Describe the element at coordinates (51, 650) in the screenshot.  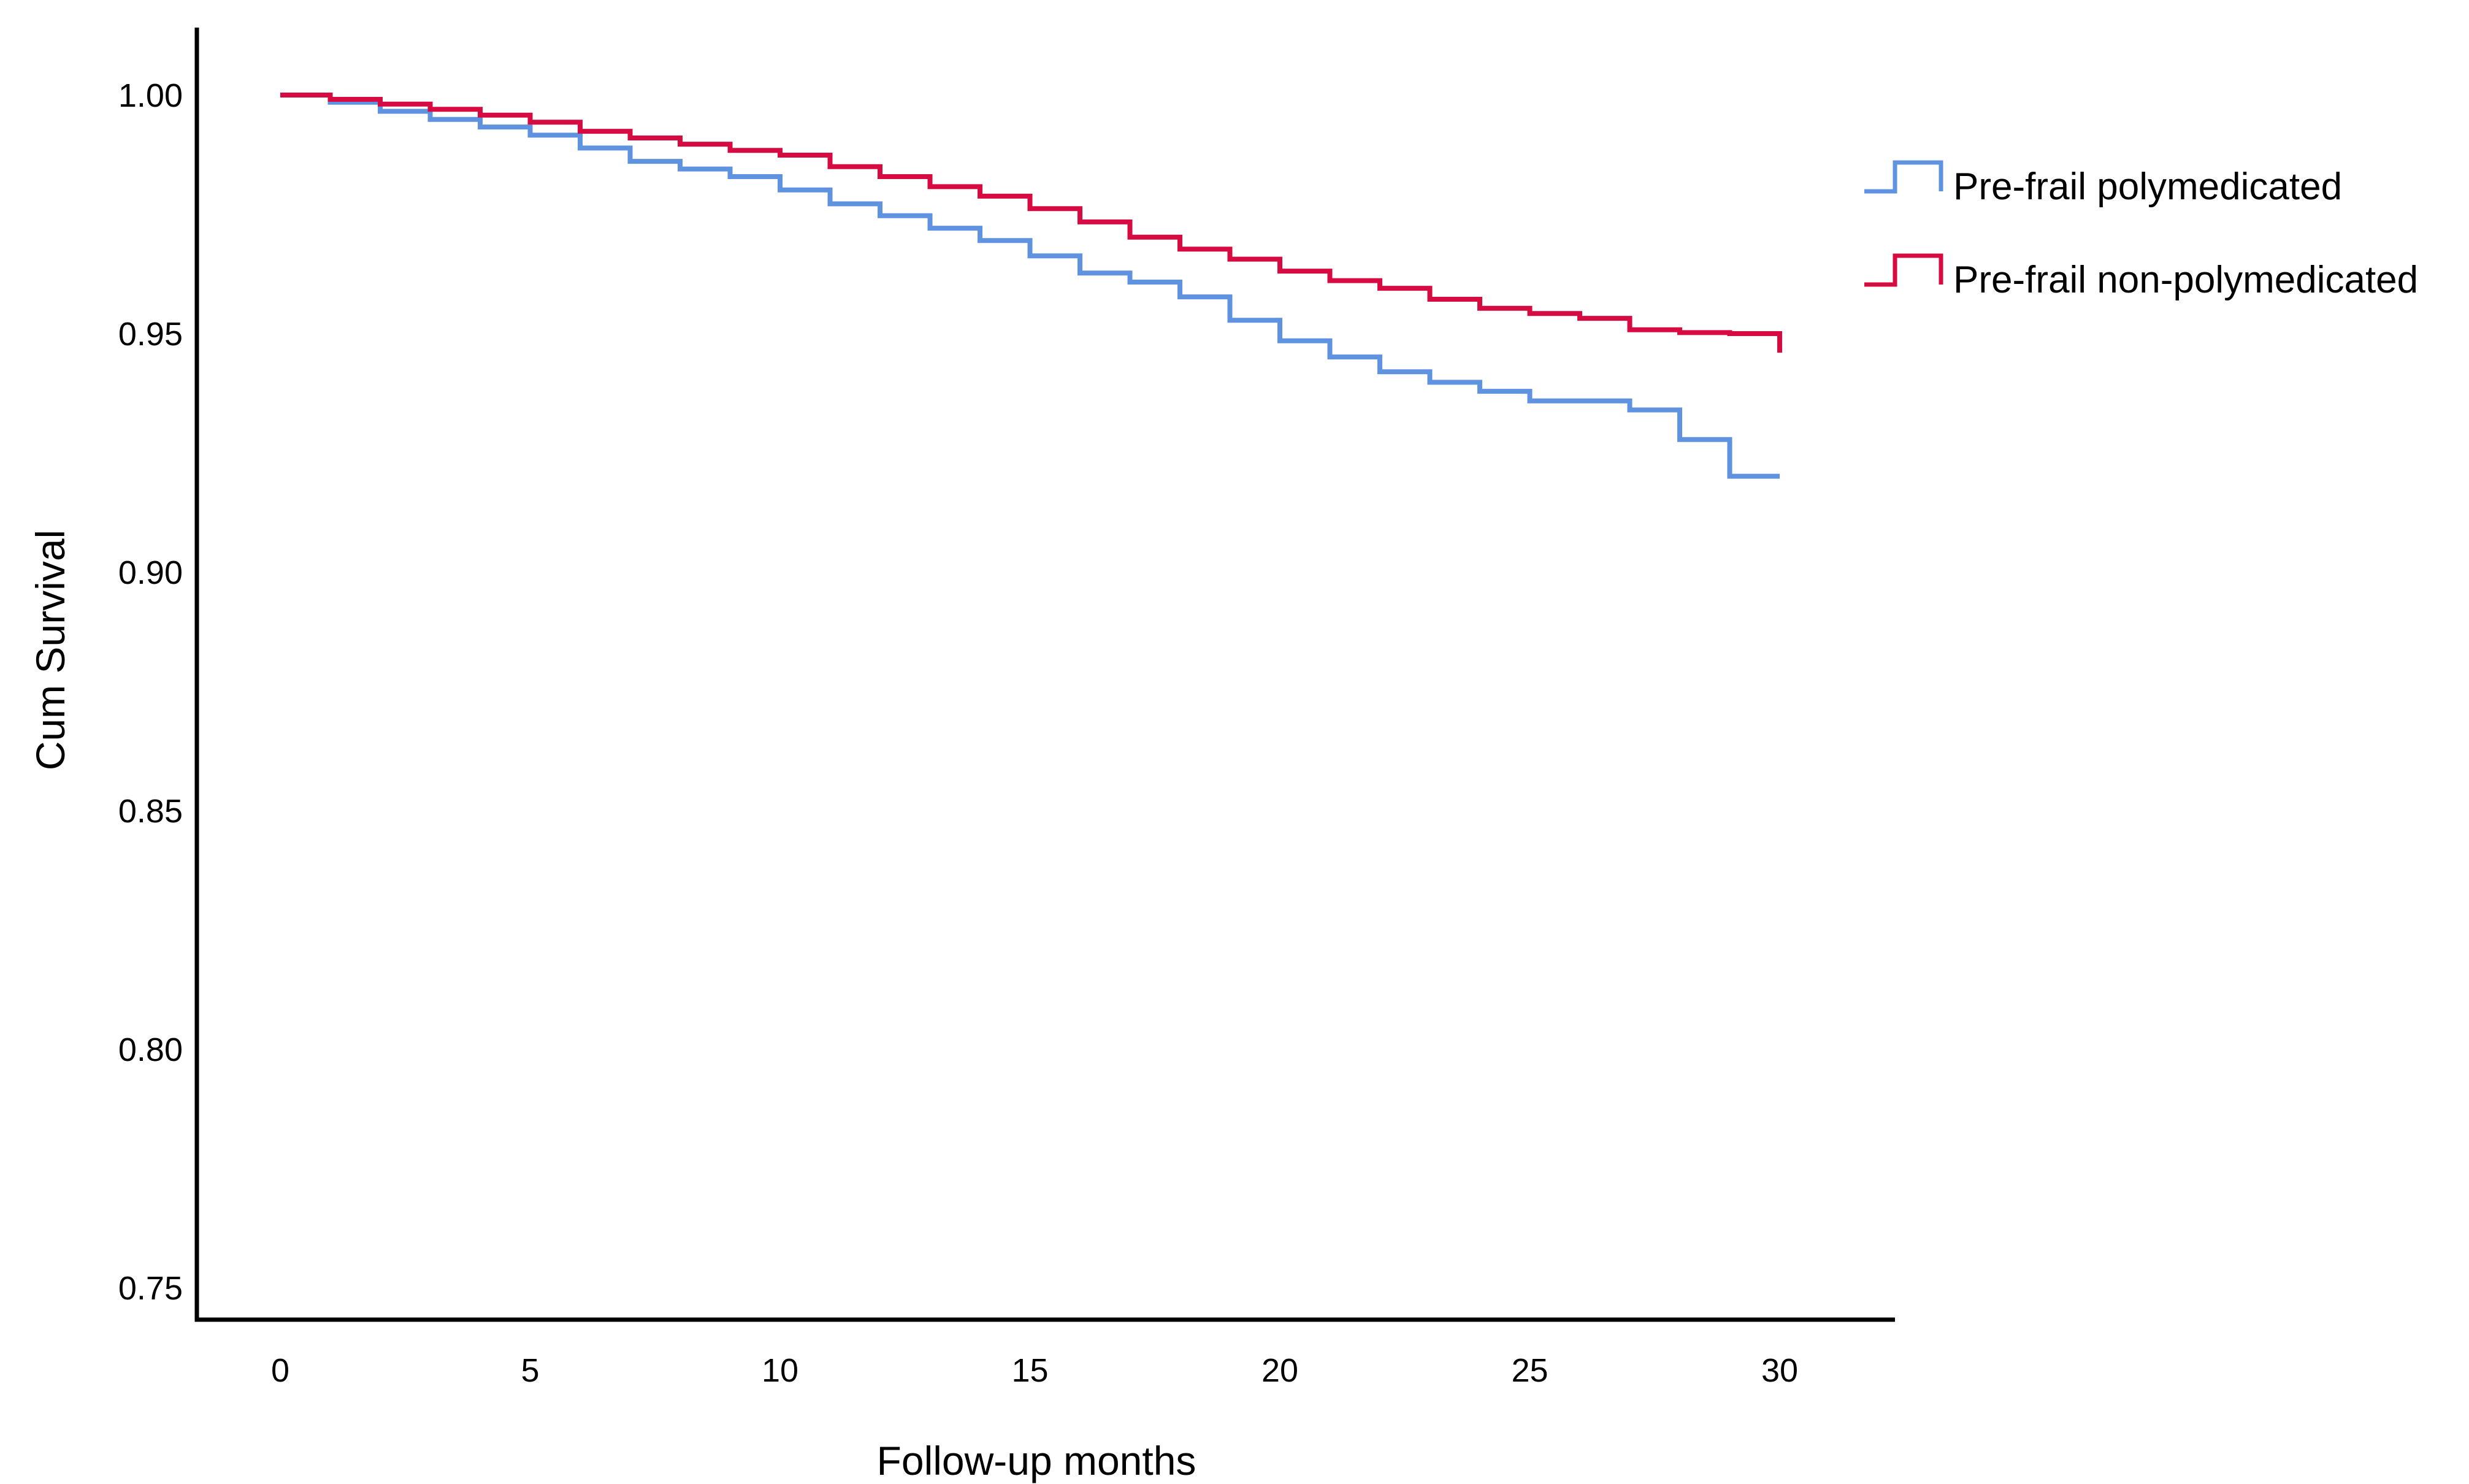
I see `y-axis-title: Cum Survival` at that location.